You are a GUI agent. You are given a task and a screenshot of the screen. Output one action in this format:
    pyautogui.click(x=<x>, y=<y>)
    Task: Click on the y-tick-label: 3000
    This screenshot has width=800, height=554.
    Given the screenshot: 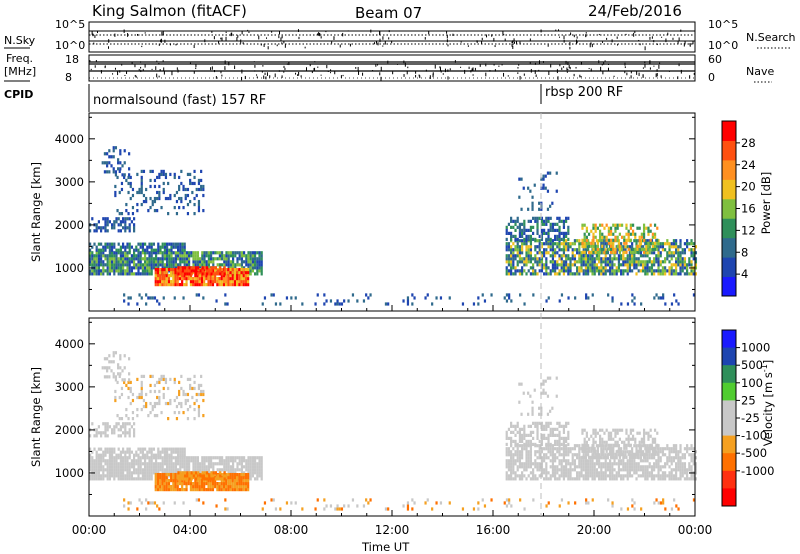 What is the action you would take?
    pyautogui.click(x=69, y=182)
    